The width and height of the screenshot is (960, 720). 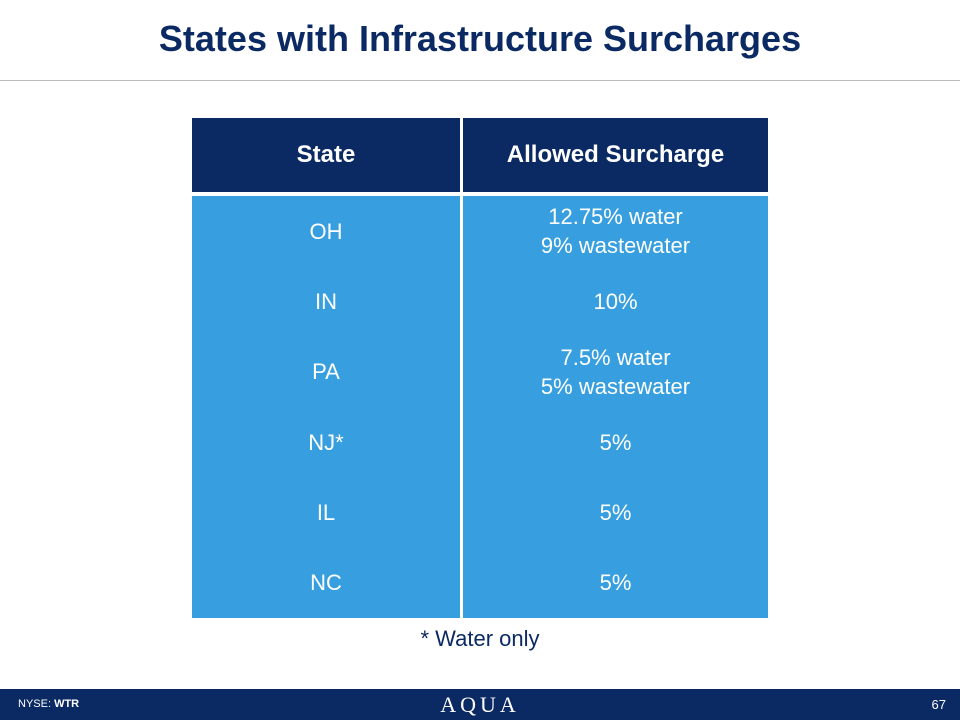 I want to click on state-cell: PA, so click(x=326, y=372).